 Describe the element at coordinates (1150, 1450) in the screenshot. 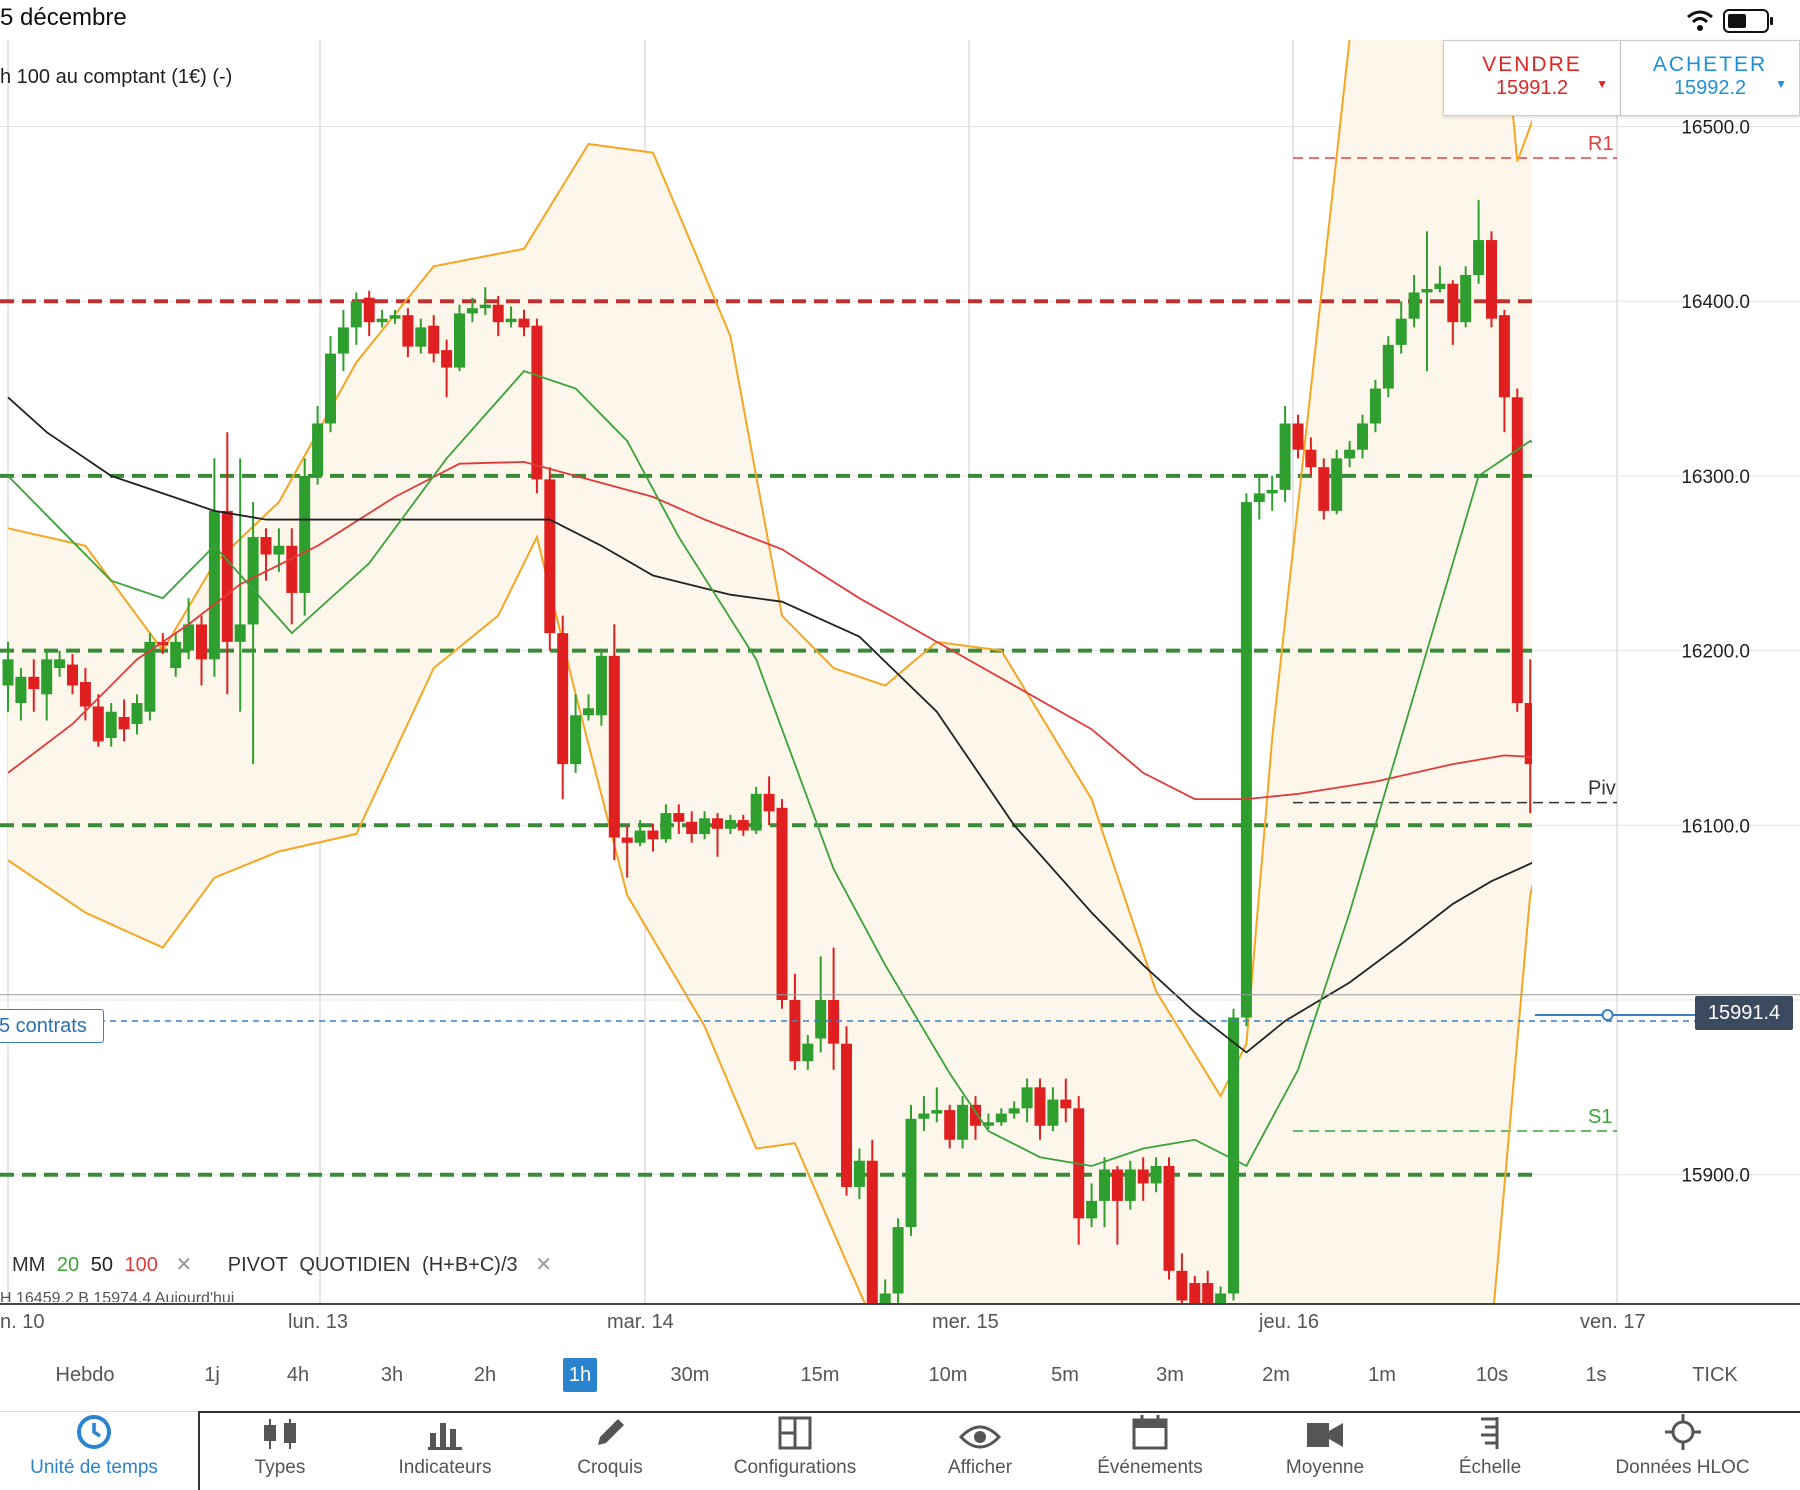

I see `toolbar-events: Événements` at that location.